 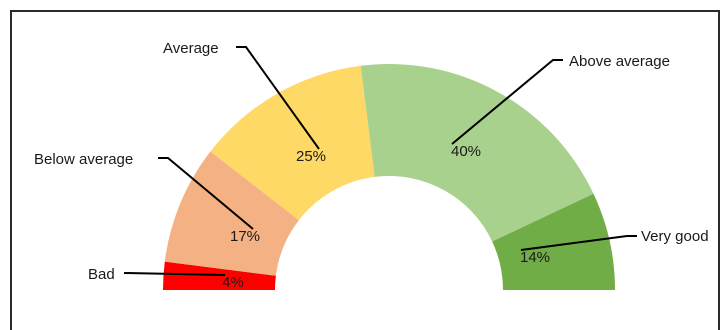 What do you see at coordinates (311, 156) in the screenshot?
I see `value-label-average: 25%` at bounding box center [311, 156].